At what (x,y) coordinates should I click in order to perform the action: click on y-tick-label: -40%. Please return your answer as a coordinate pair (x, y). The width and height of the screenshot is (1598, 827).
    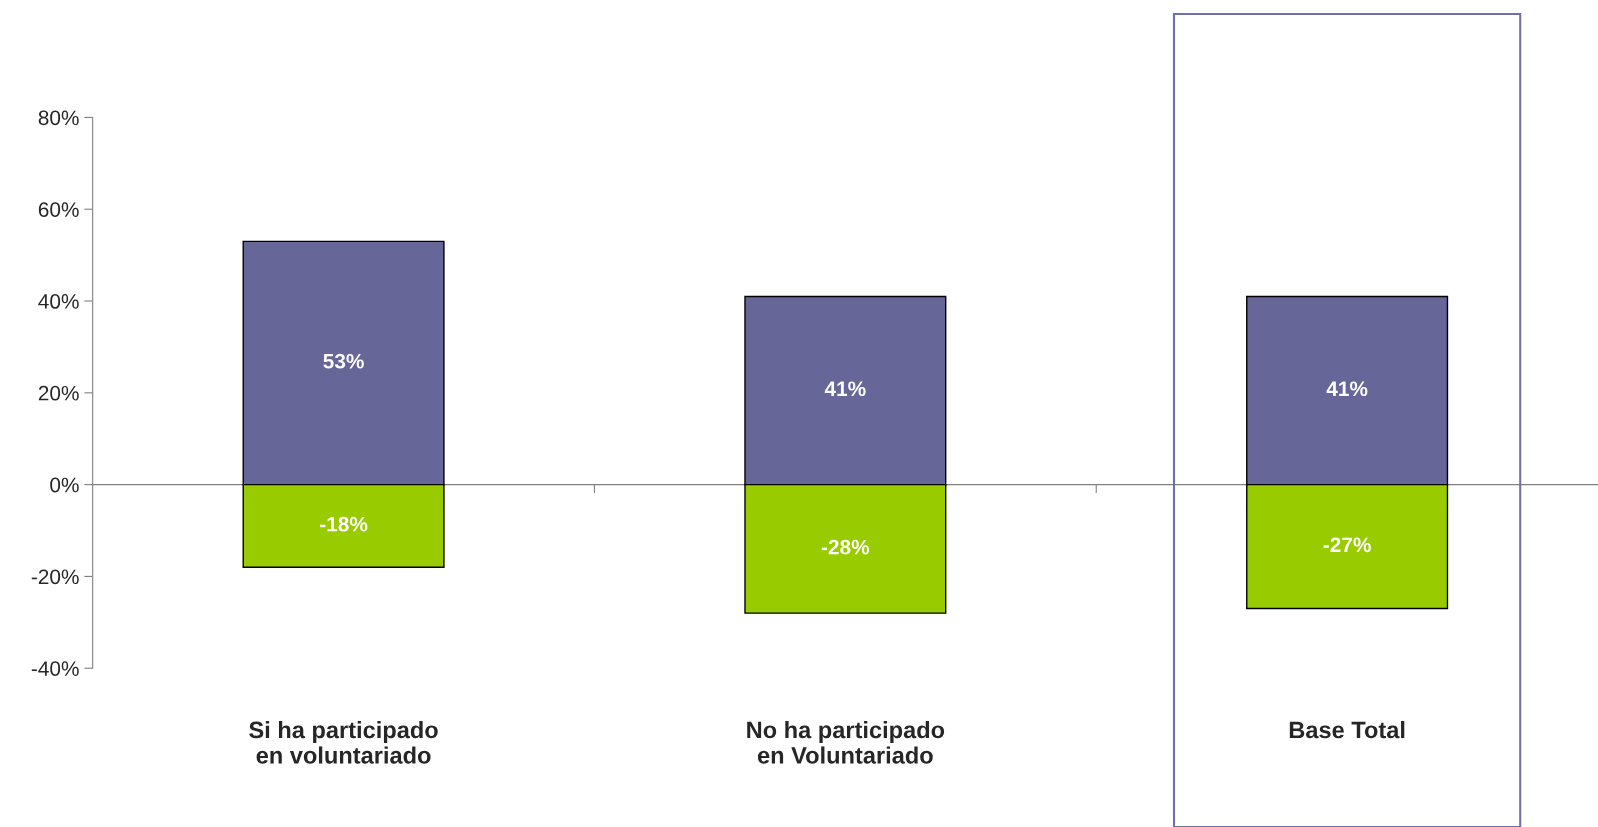
    Looking at the image, I should click on (55, 668).